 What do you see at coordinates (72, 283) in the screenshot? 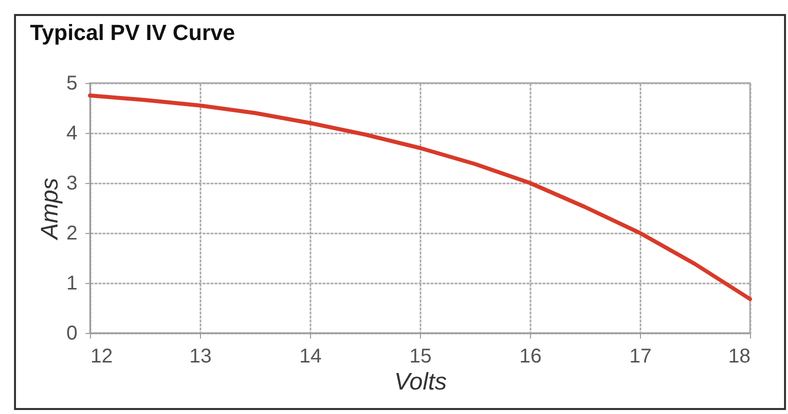
I see `y-tick-label: 1` at bounding box center [72, 283].